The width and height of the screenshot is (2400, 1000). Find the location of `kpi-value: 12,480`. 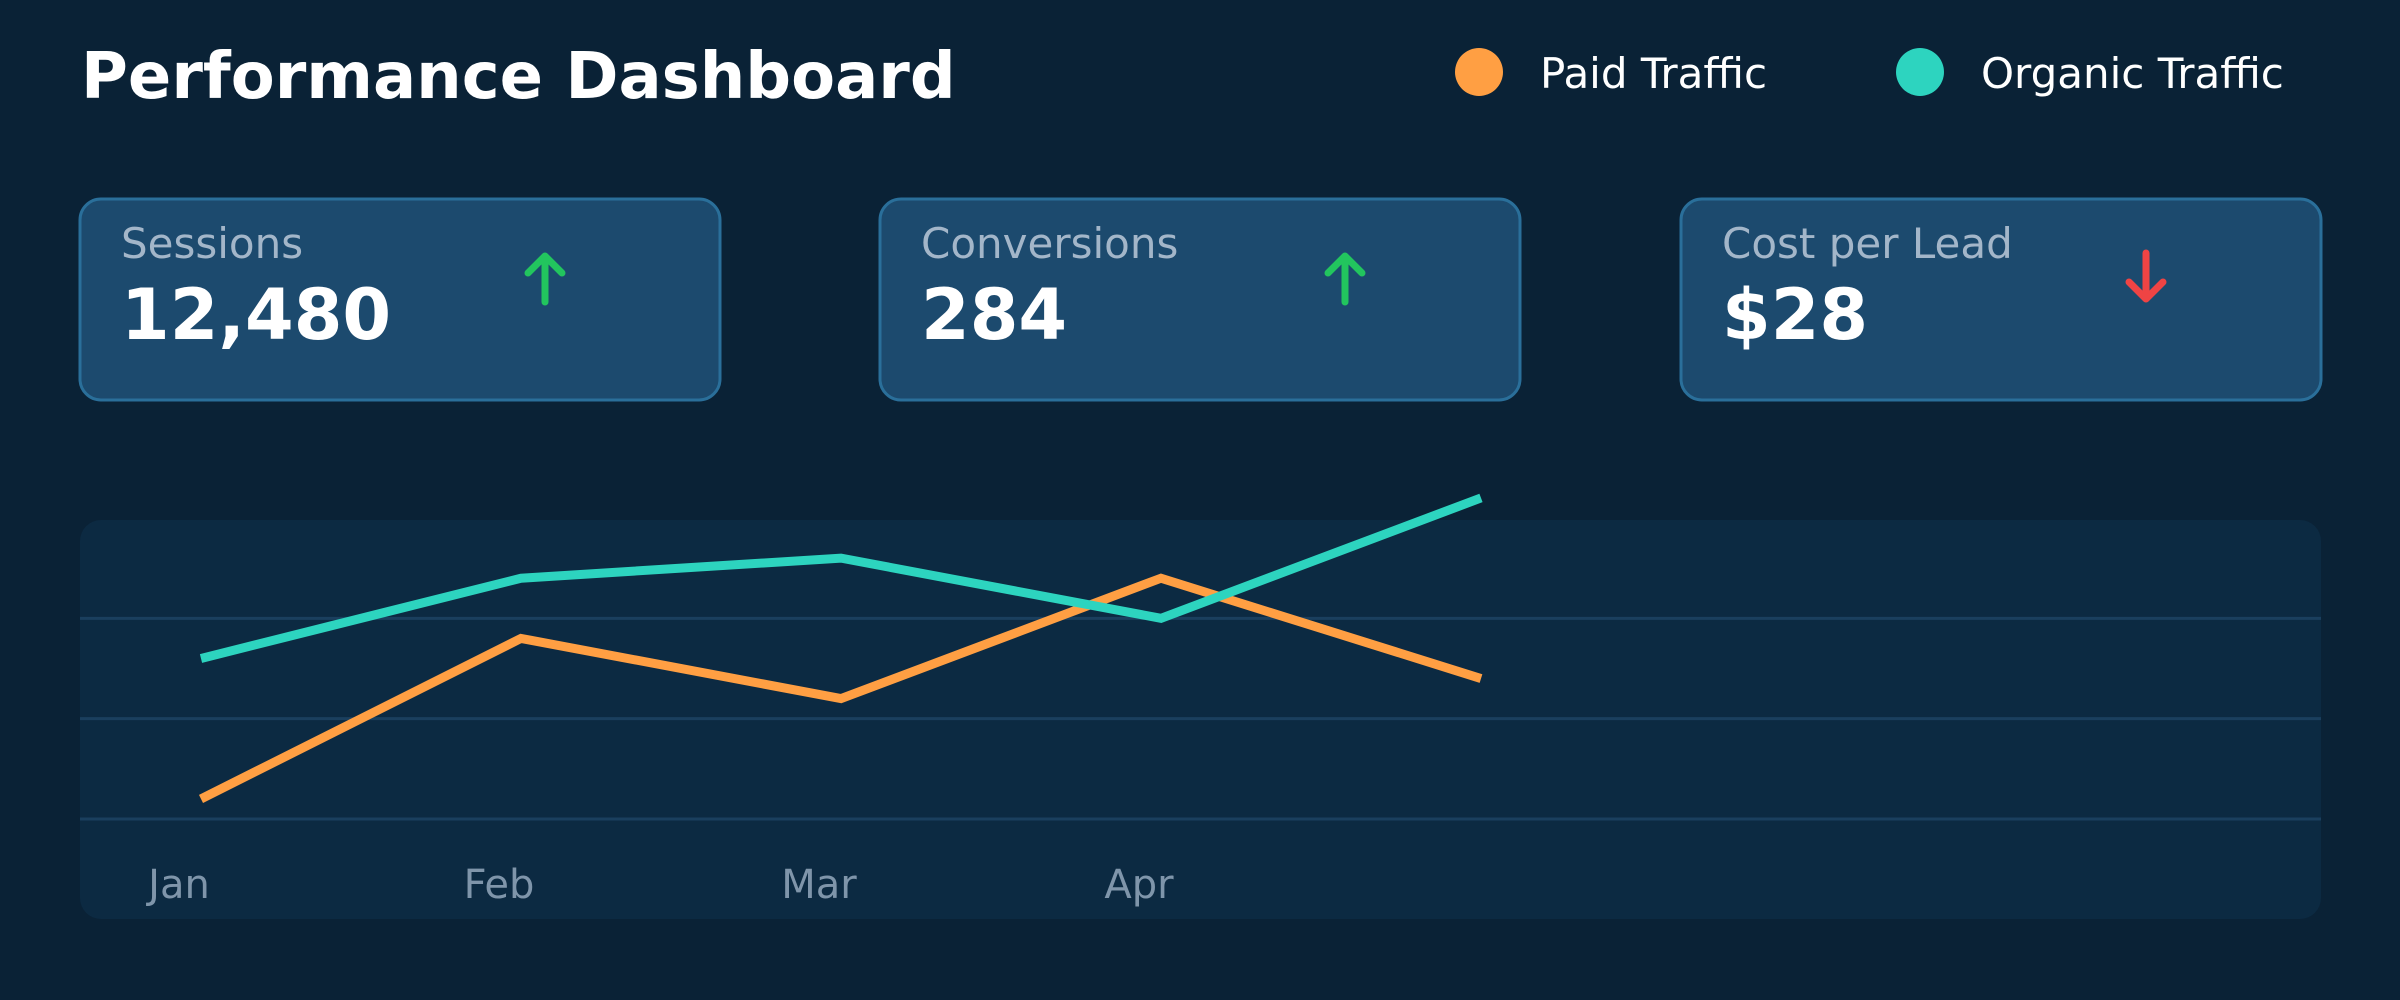

kpi-value: 12,480 is located at coordinates (256, 315).